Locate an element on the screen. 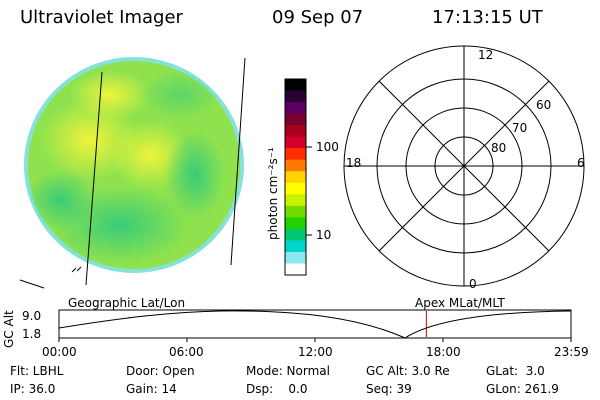 This screenshot has width=600, height=400. status-filter: Flt: LBHL is located at coordinates (37, 371).